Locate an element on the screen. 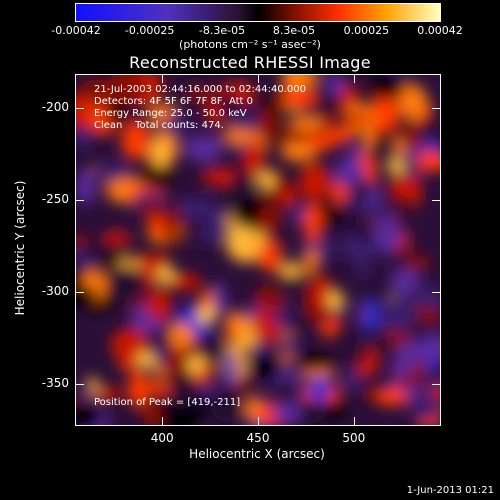 The image size is (500, 500). colorbar-gradient is located at coordinates (258, 12).